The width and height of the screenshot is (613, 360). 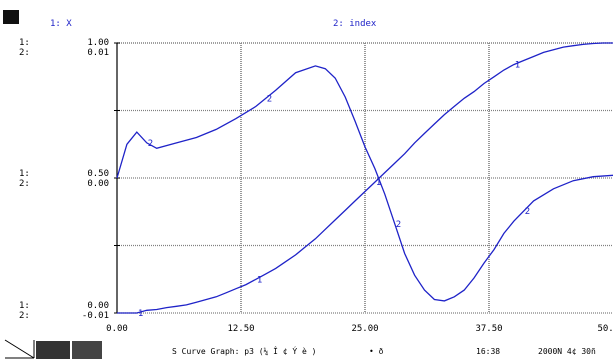 I want to click on legend-series-1: 1: X, so click(x=61, y=24).